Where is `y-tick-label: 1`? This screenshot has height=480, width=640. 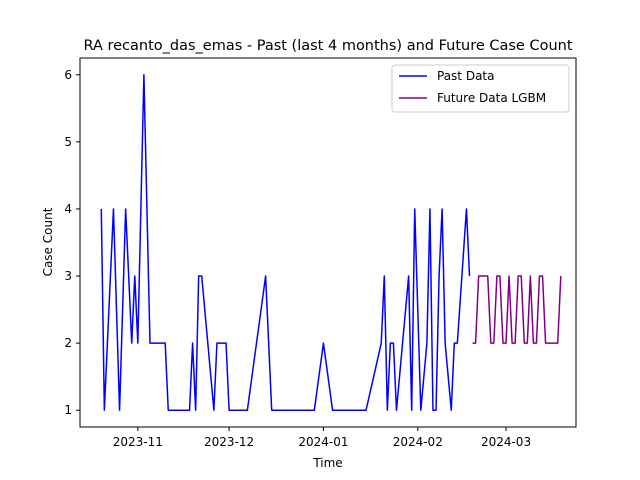 y-tick-label: 1 is located at coordinates (68, 410).